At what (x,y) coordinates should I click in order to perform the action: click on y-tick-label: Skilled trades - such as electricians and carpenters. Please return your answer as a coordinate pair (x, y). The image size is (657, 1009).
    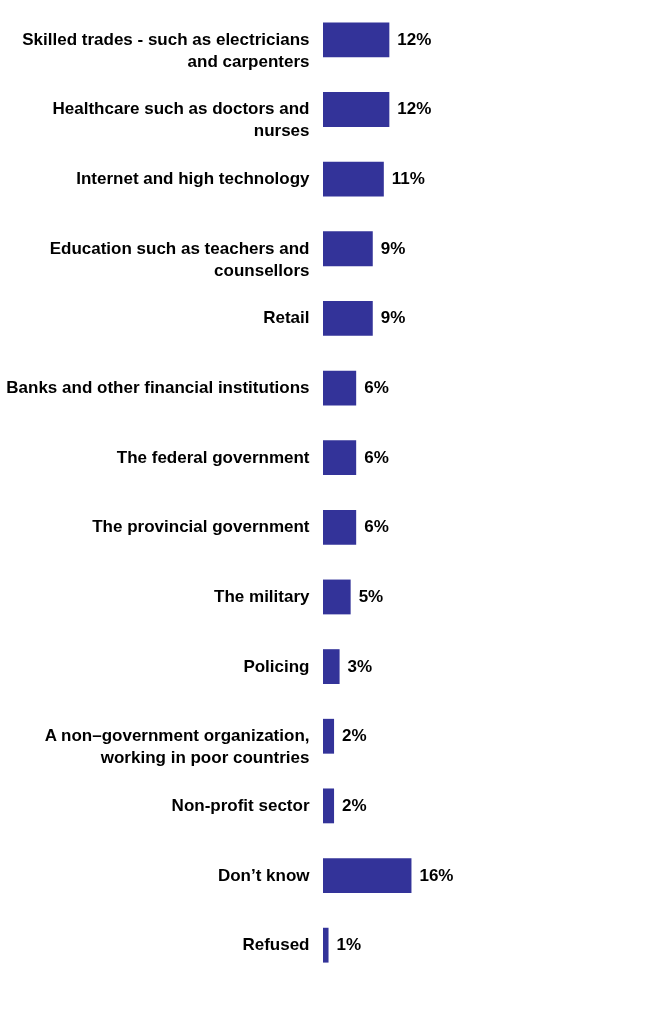
    Looking at the image, I should click on (166, 50).